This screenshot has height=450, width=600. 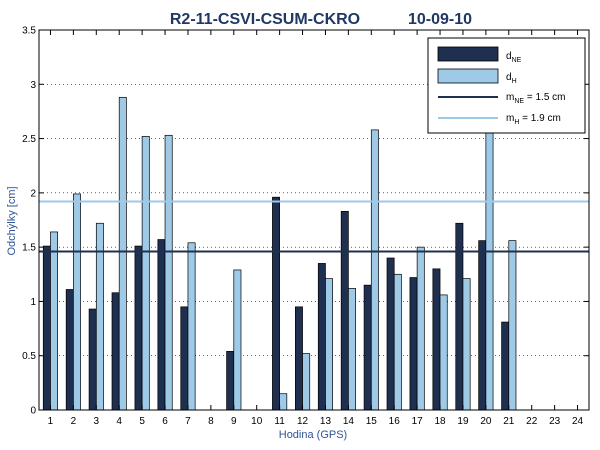 What do you see at coordinates (440, 421) in the screenshot?
I see `x-tick-label: 18` at bounding box center [440, 421].